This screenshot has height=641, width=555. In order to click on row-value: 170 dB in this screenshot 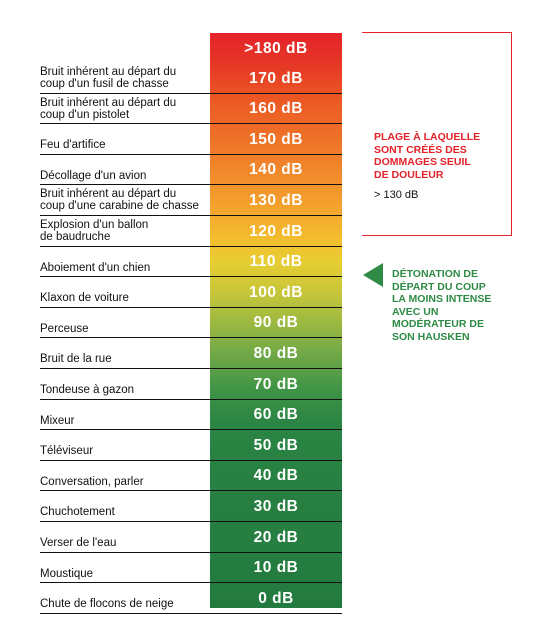, I will do `click(276, 78)`.